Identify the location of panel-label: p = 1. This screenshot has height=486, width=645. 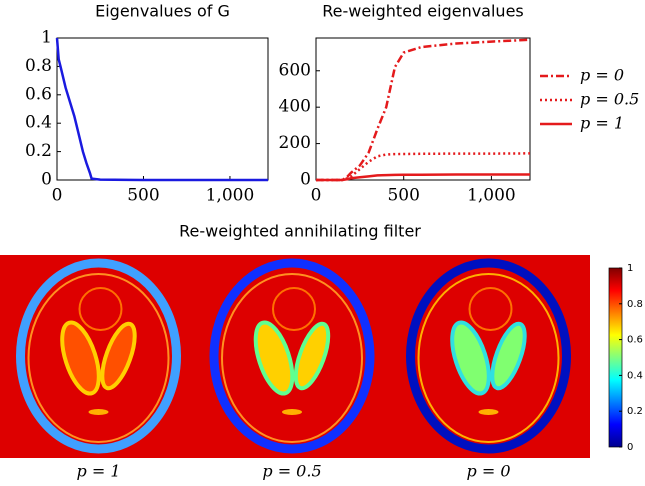
(99, 471).